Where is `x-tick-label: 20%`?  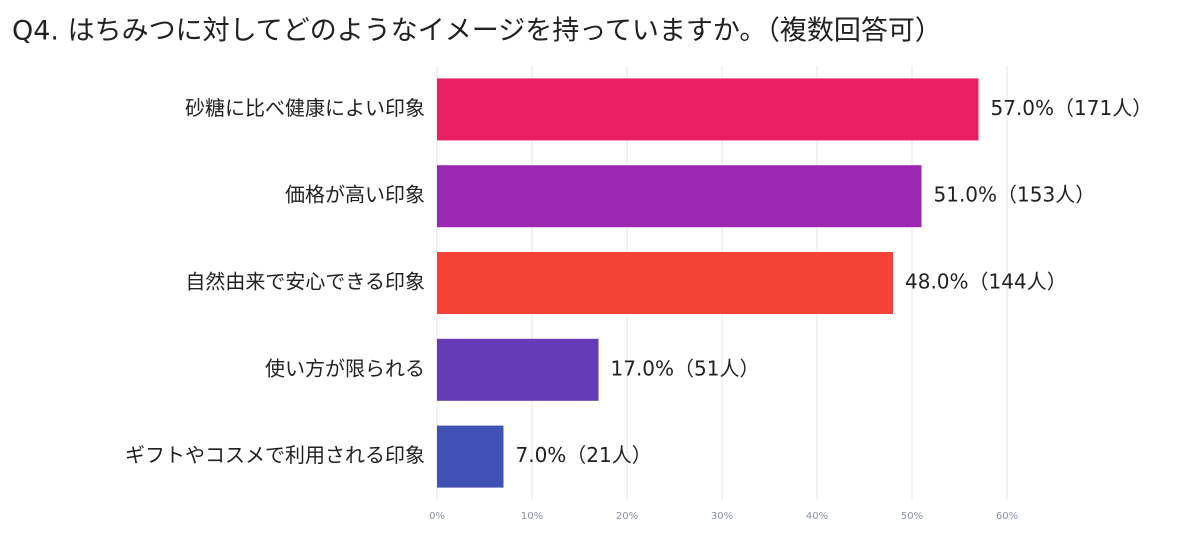 x-tick-label: 20% is located at coordinates (627, 516).